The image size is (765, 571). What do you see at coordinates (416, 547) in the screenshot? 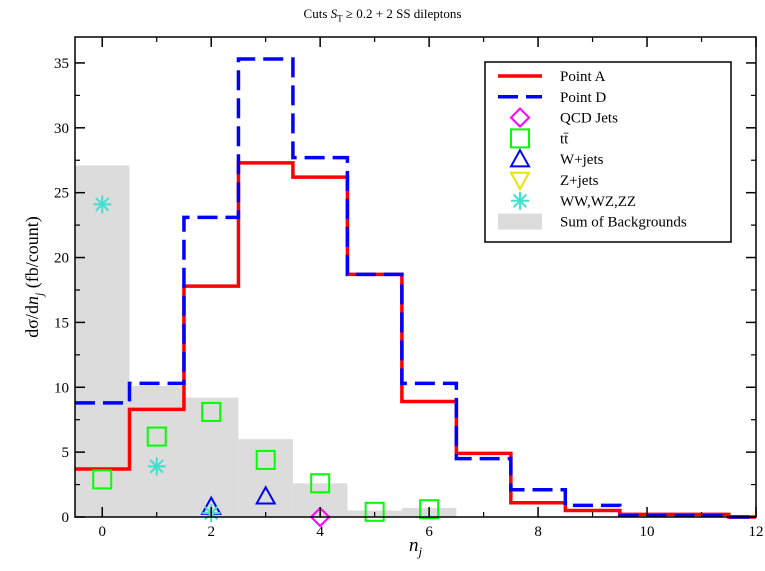
I see `x-axis-label: nj` at bounding box center [416, 547].